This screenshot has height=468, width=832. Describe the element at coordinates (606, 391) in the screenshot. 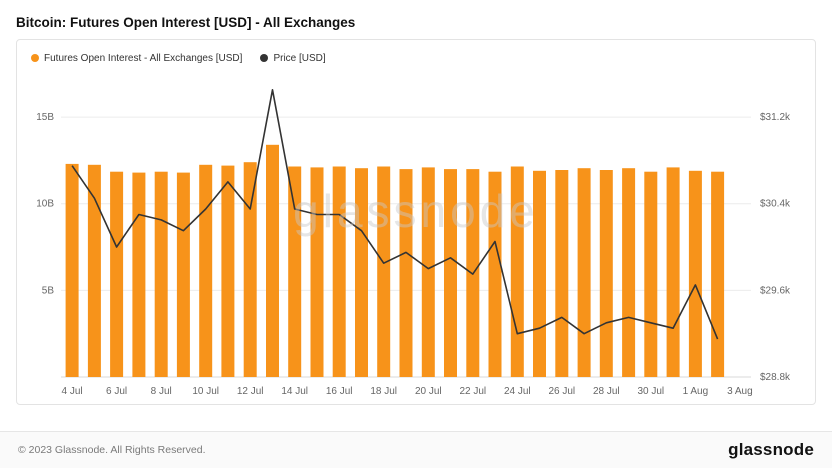

I see `svg-text: 28 Jul` at that location.